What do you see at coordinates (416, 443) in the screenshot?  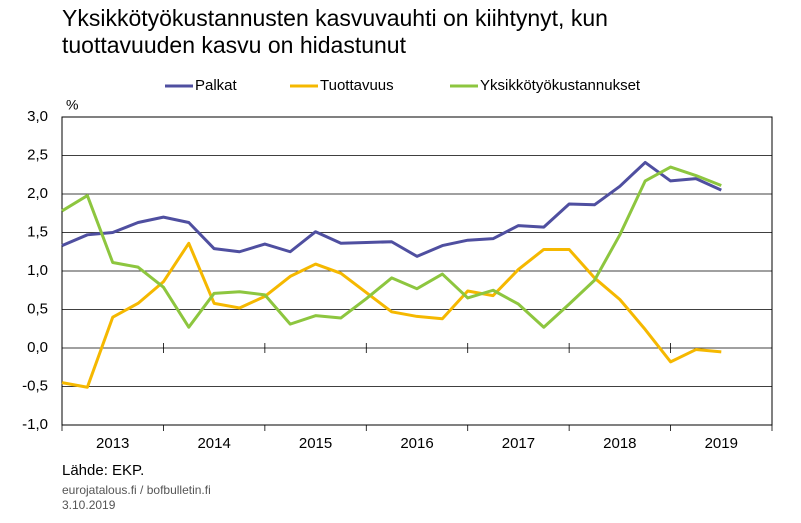 I see `x-tick-label: 2016` at bounding box center [416, 443].